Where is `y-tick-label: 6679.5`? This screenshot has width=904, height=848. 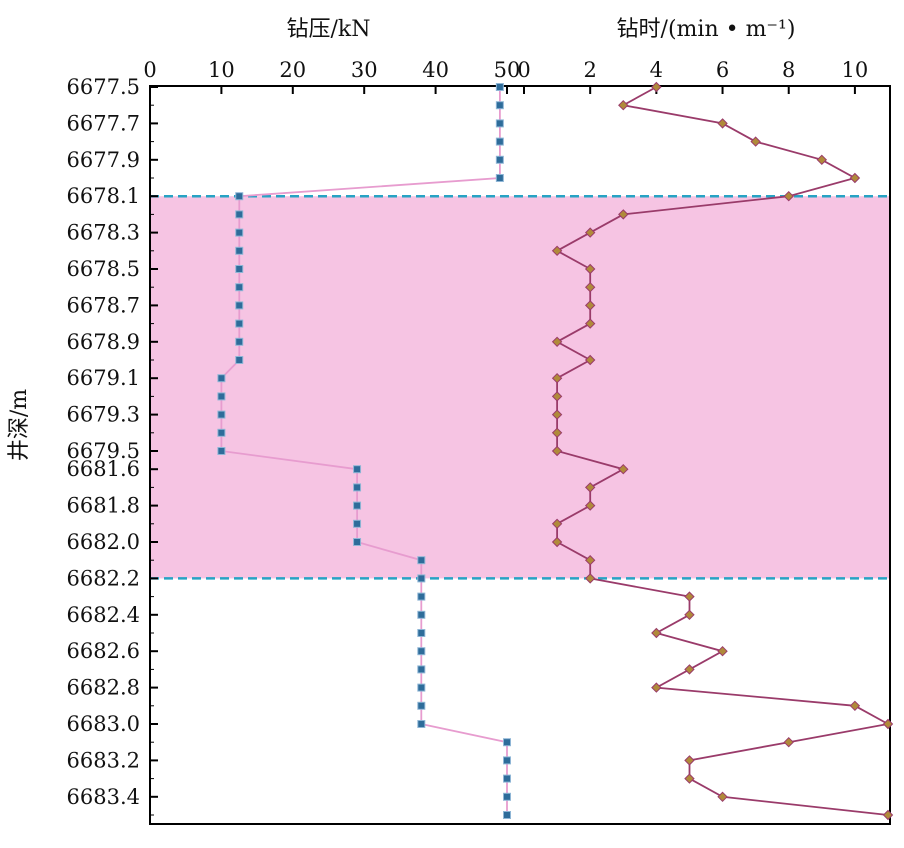
y-tick-label: 6679.5 is located at coordinates (103, 451).